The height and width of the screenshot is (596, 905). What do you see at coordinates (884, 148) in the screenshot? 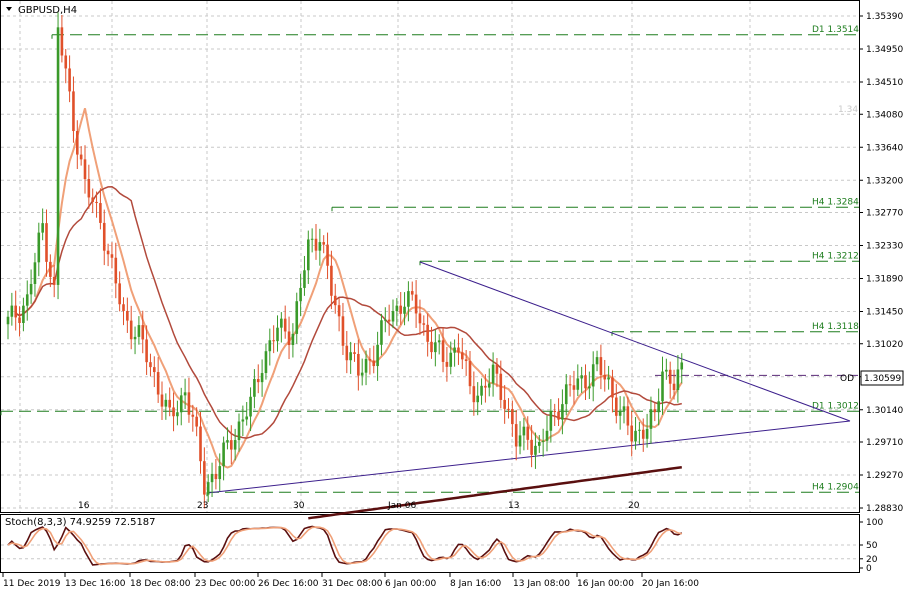
I see `price-tick-label: 1.33640` at bounding box center [884, 148].